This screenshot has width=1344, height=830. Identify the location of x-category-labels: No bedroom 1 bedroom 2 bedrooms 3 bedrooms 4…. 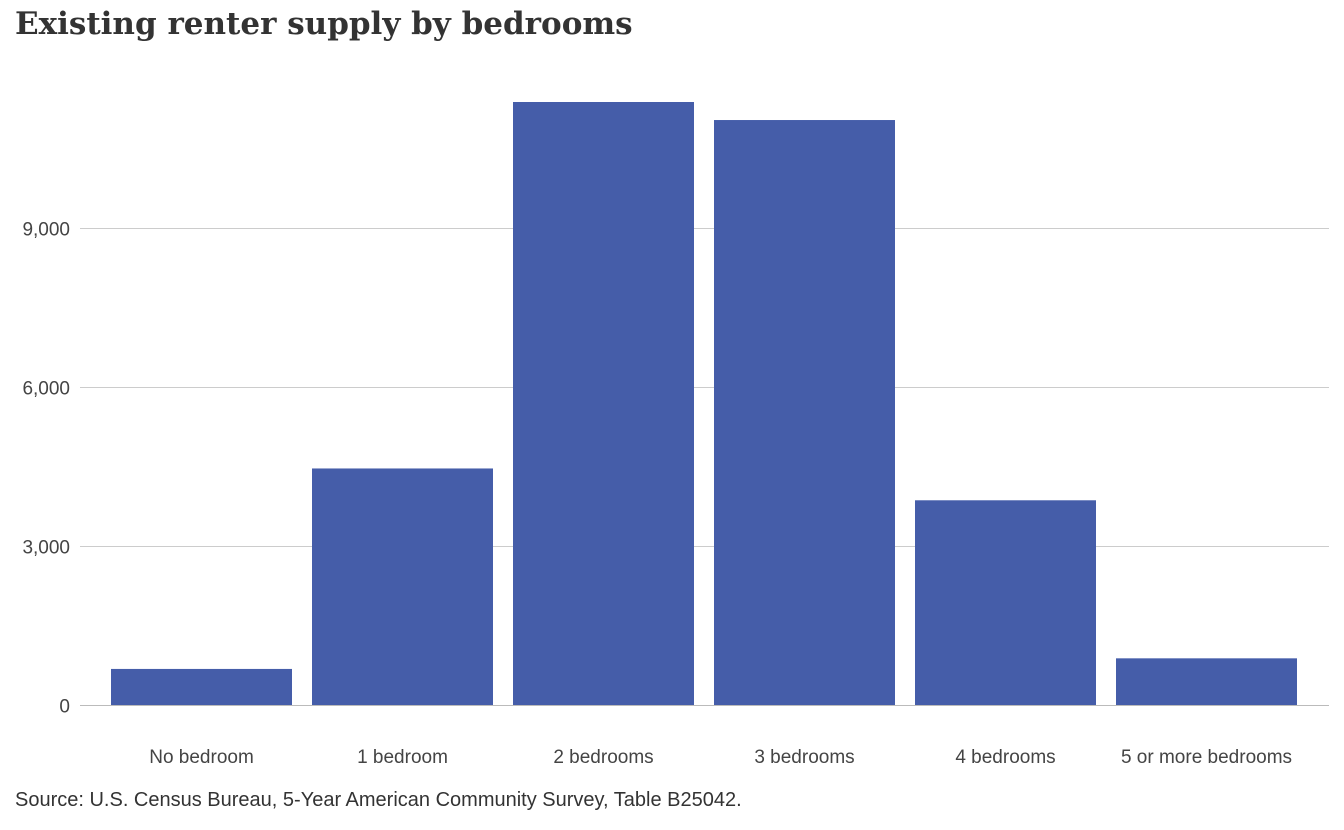
(720, 757).